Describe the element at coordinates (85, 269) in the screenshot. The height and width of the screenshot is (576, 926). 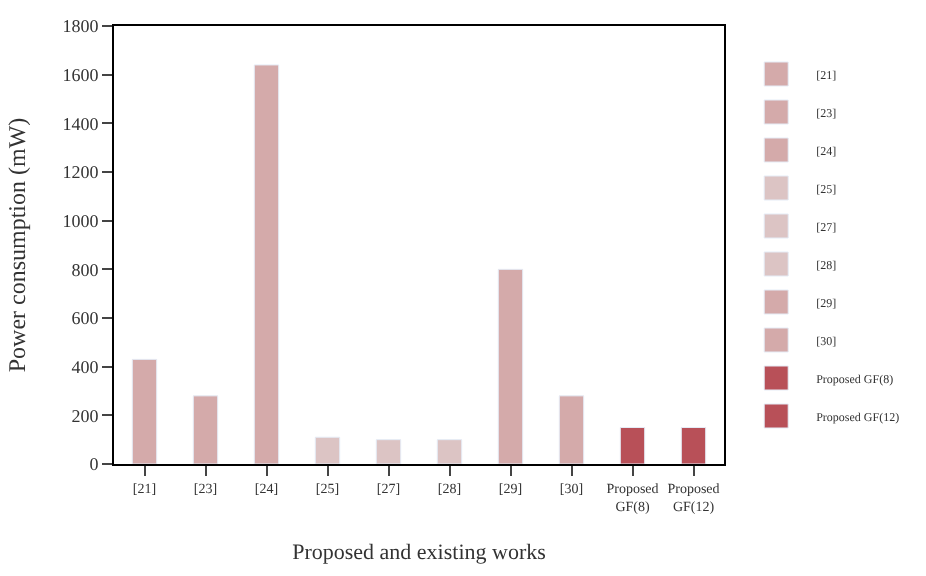
I see `y-tick-label: 800` at that location.